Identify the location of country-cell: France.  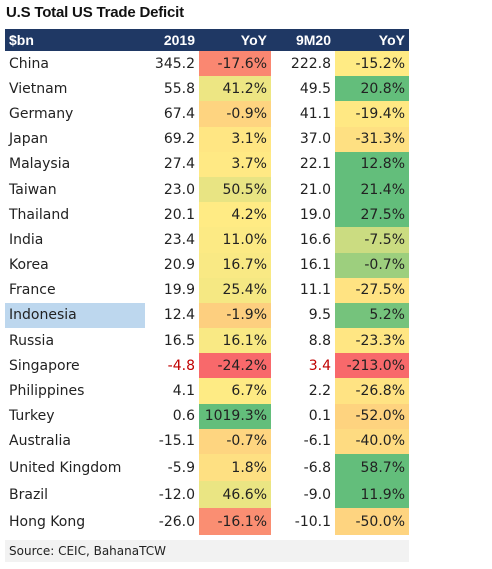
(32, 290).